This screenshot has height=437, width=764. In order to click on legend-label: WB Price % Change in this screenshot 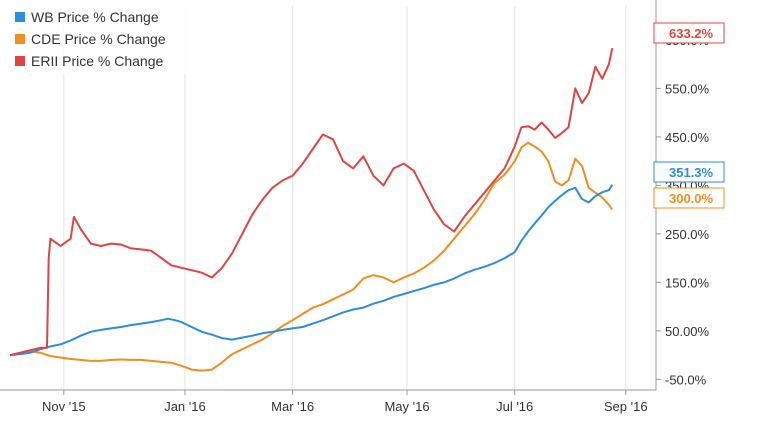, I will do `click(95, 17)`.